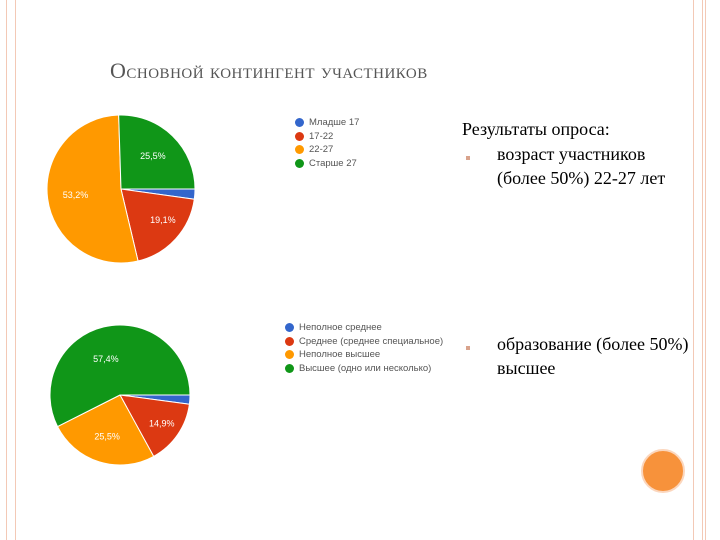 The height and width of the screenshot is (540, 720). What do you see at coordinates (581, 166) in the screenshot?
I see `bullet-age: возраст участников (более 50%) 22-27 лет` at bounding box center [581, 166].